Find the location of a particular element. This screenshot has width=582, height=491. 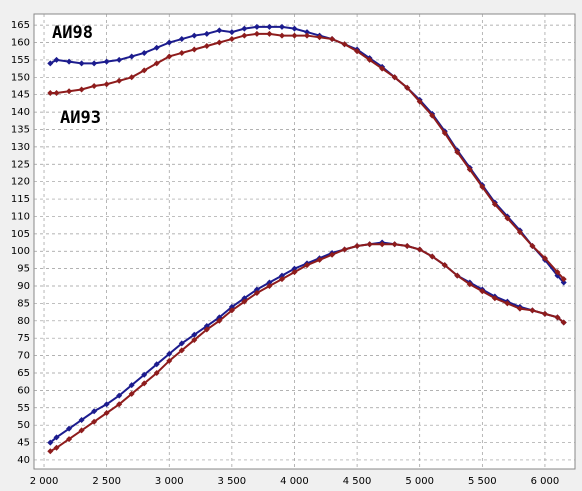

y-tick-label: 55 is located at coordinates (23, 408).